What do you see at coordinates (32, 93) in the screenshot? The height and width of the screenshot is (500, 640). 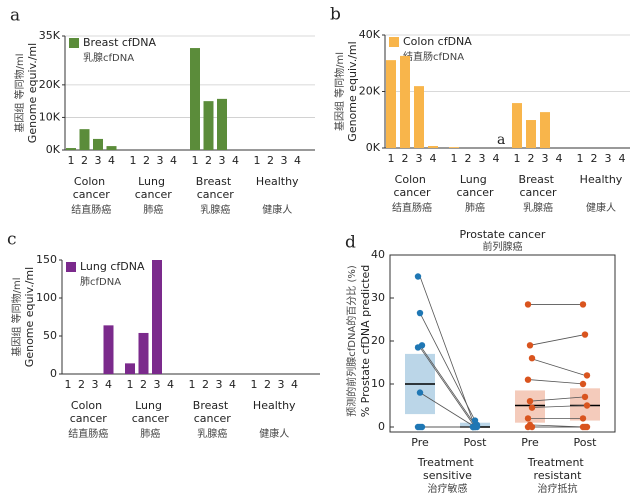 I see `y-axis-label: Genome equiv./ml` at bounding box center [32, 93].